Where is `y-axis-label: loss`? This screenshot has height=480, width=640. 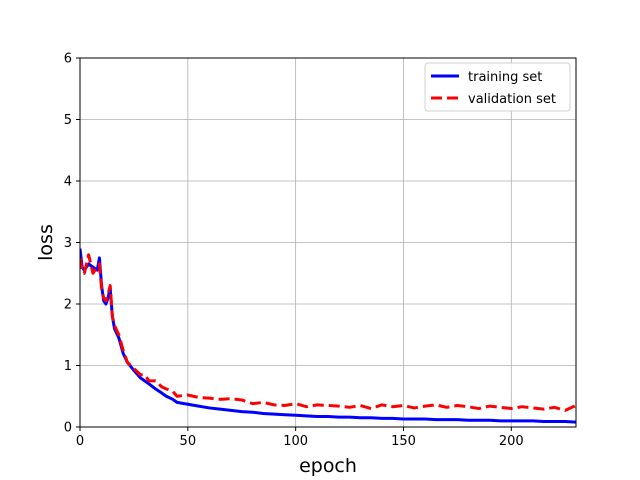 y-axis-label: loss is located at coordinates (46, 242).